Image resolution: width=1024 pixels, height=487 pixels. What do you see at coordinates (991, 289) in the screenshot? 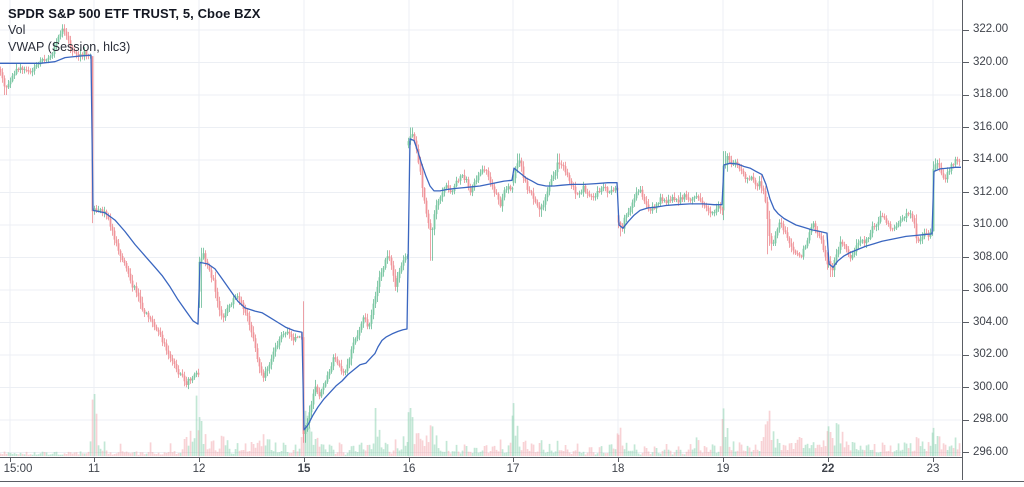
I see `price-tick-label: 306.00` at bounding box center [991, 289].